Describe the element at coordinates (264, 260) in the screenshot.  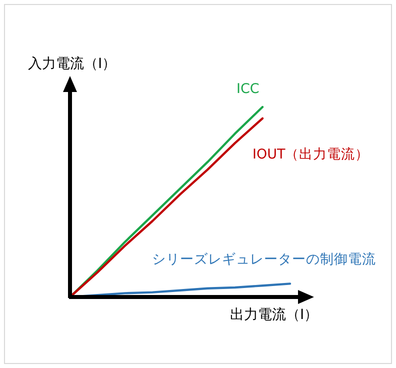
I see `series-label: シリーズレギュレーターの制御電流` at that location.